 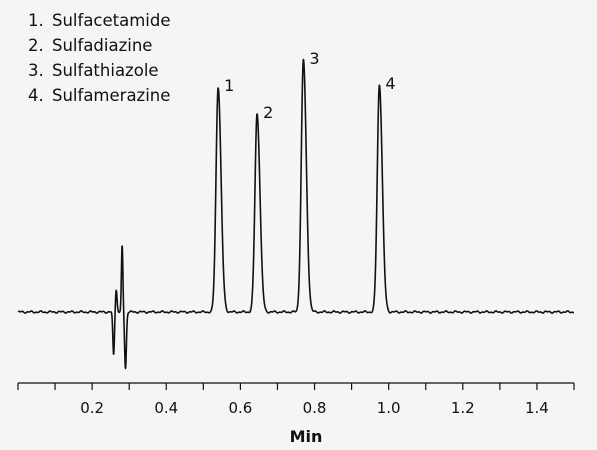 I want to click on x-tick-label: 0.2, so click(x=92, y=408).